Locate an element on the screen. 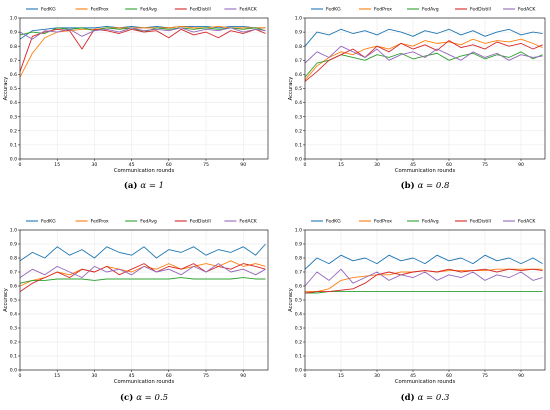 The height and width of the screenshot is (410, 550). caption-param: α = 0.8 is located at coordinates (434, 186).